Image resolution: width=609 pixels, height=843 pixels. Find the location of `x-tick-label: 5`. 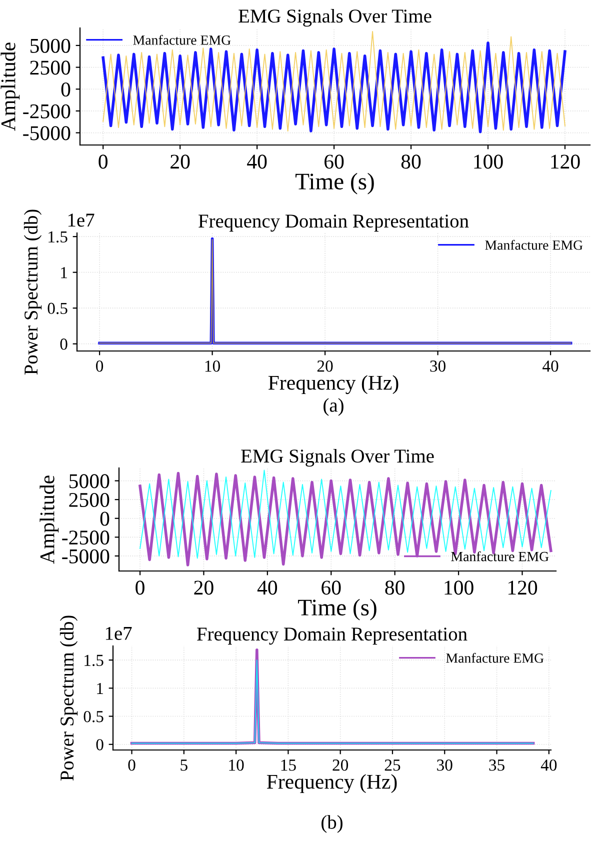

x-tick-label: 5 is located at coordinates (184, 765).